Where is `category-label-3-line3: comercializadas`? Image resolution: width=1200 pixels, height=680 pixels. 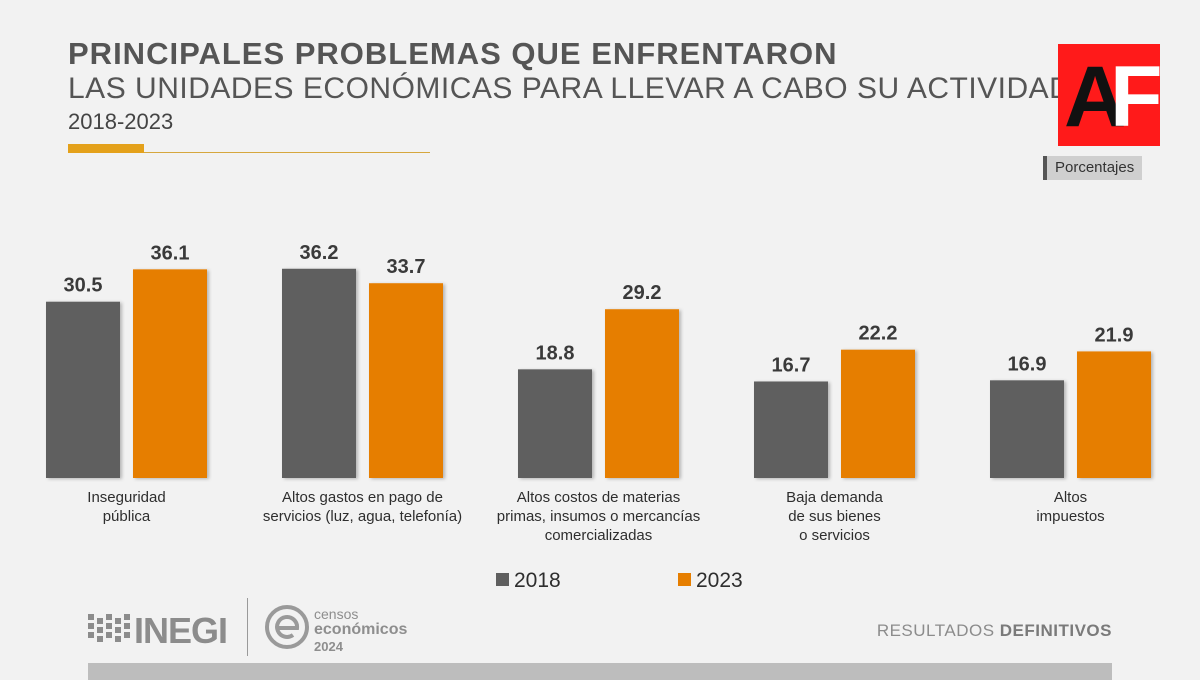 category-label-3-line3: comercializadas is located at coordinates (599, 535).